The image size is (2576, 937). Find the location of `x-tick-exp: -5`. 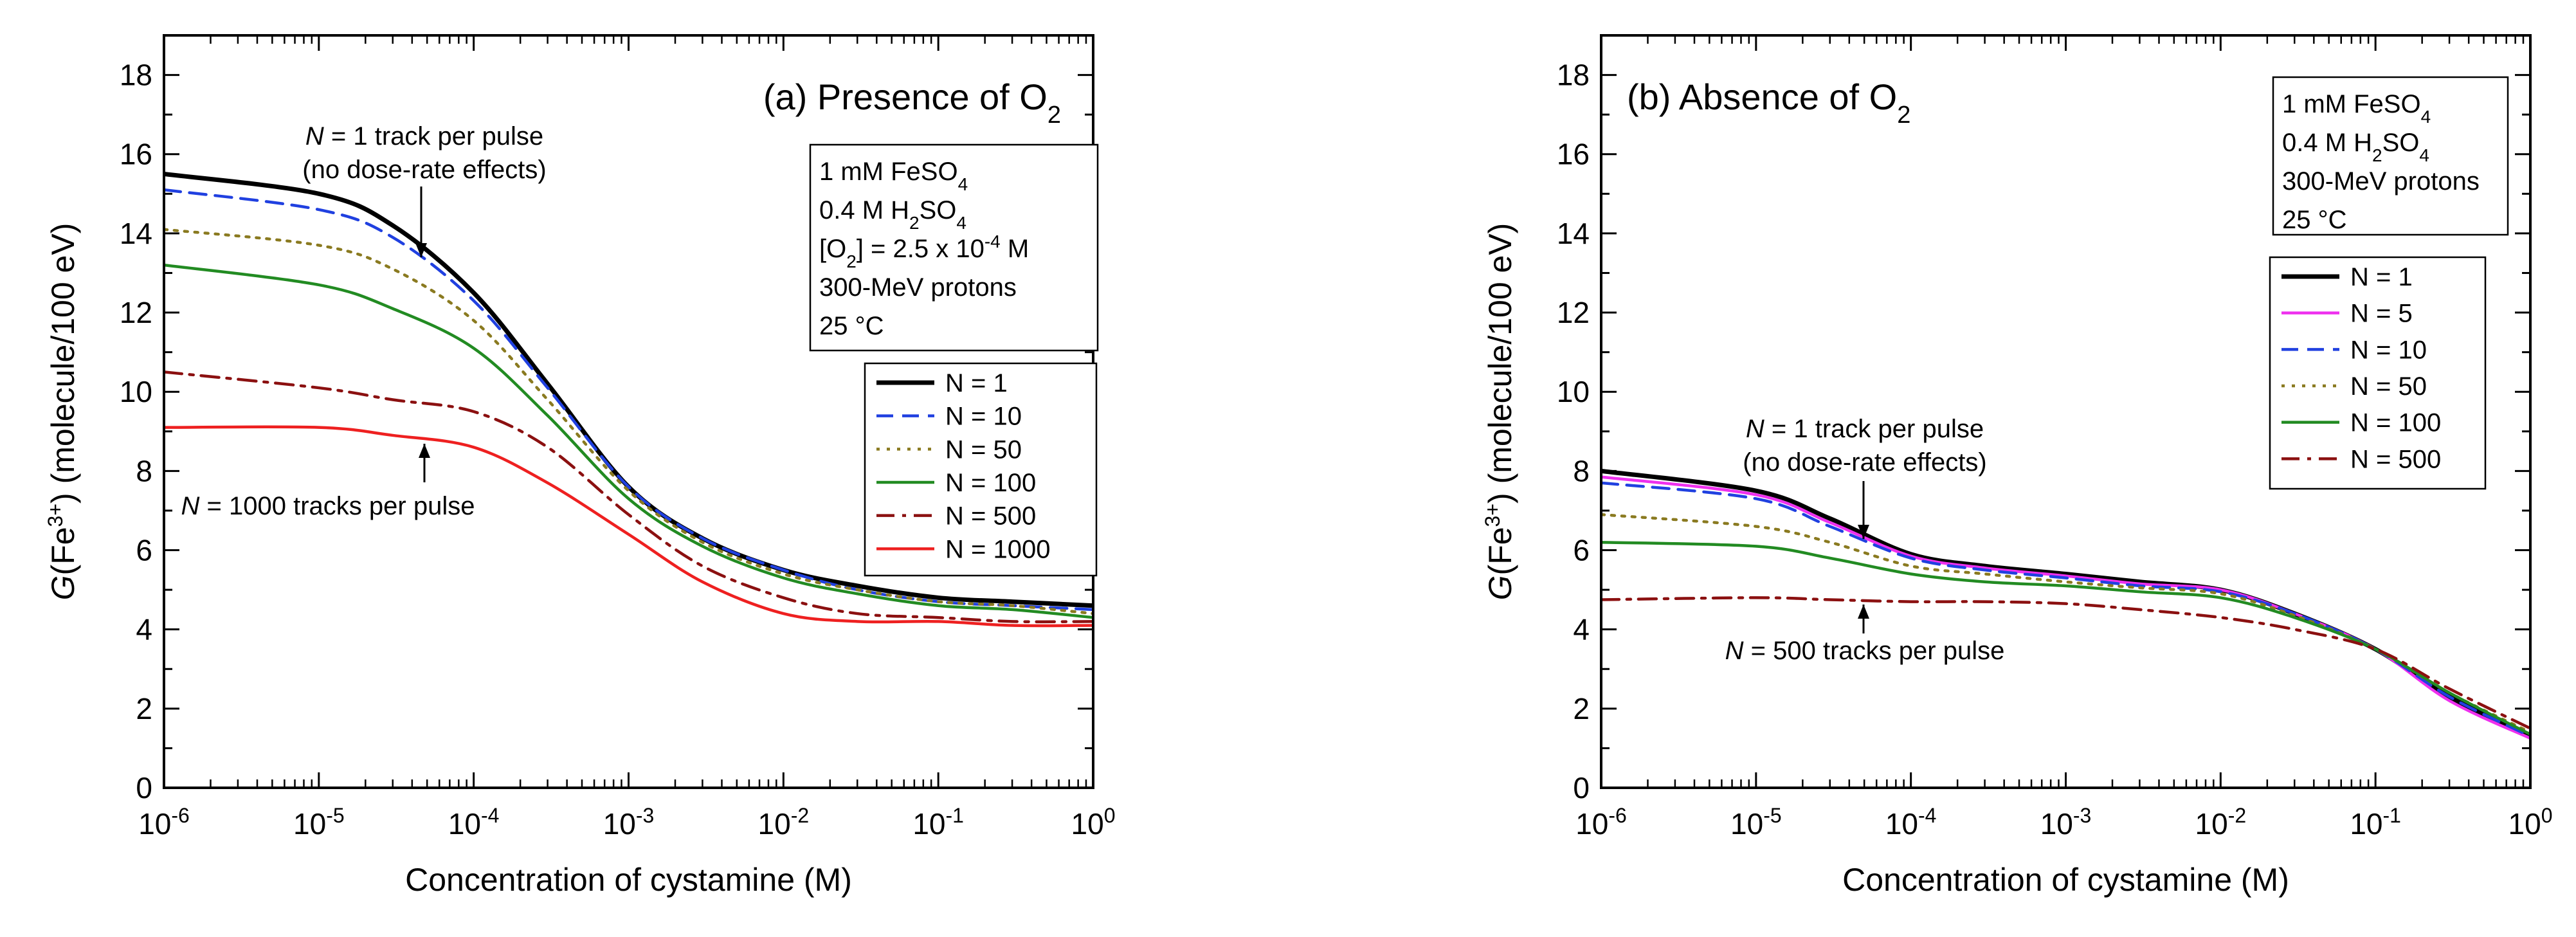

x-tick-exp: -5 is located at coordinates (335, 815).